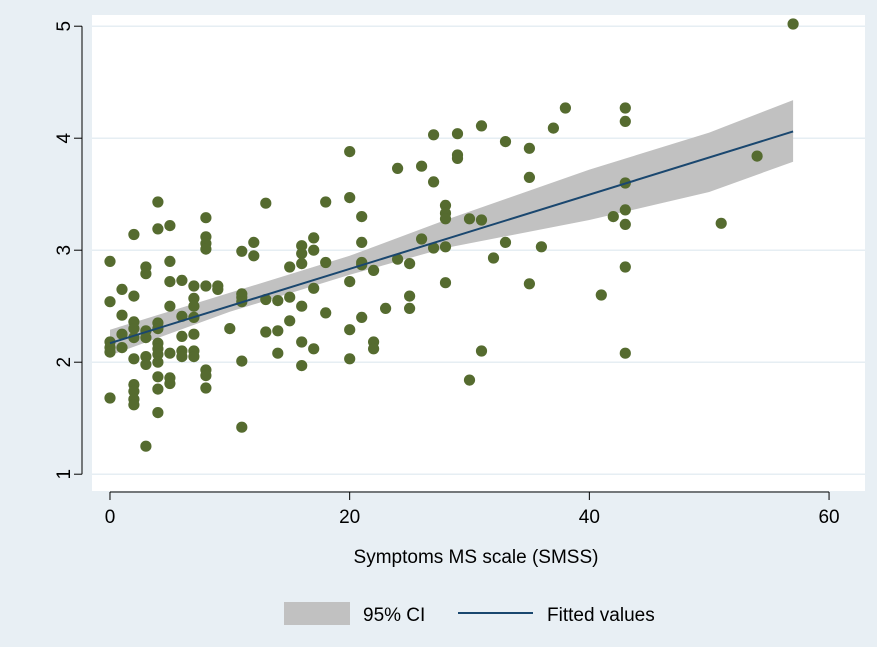 The width and height of the screenshot is (877, 652). I want to click on y-tick-label: 1, so click(64, 474).